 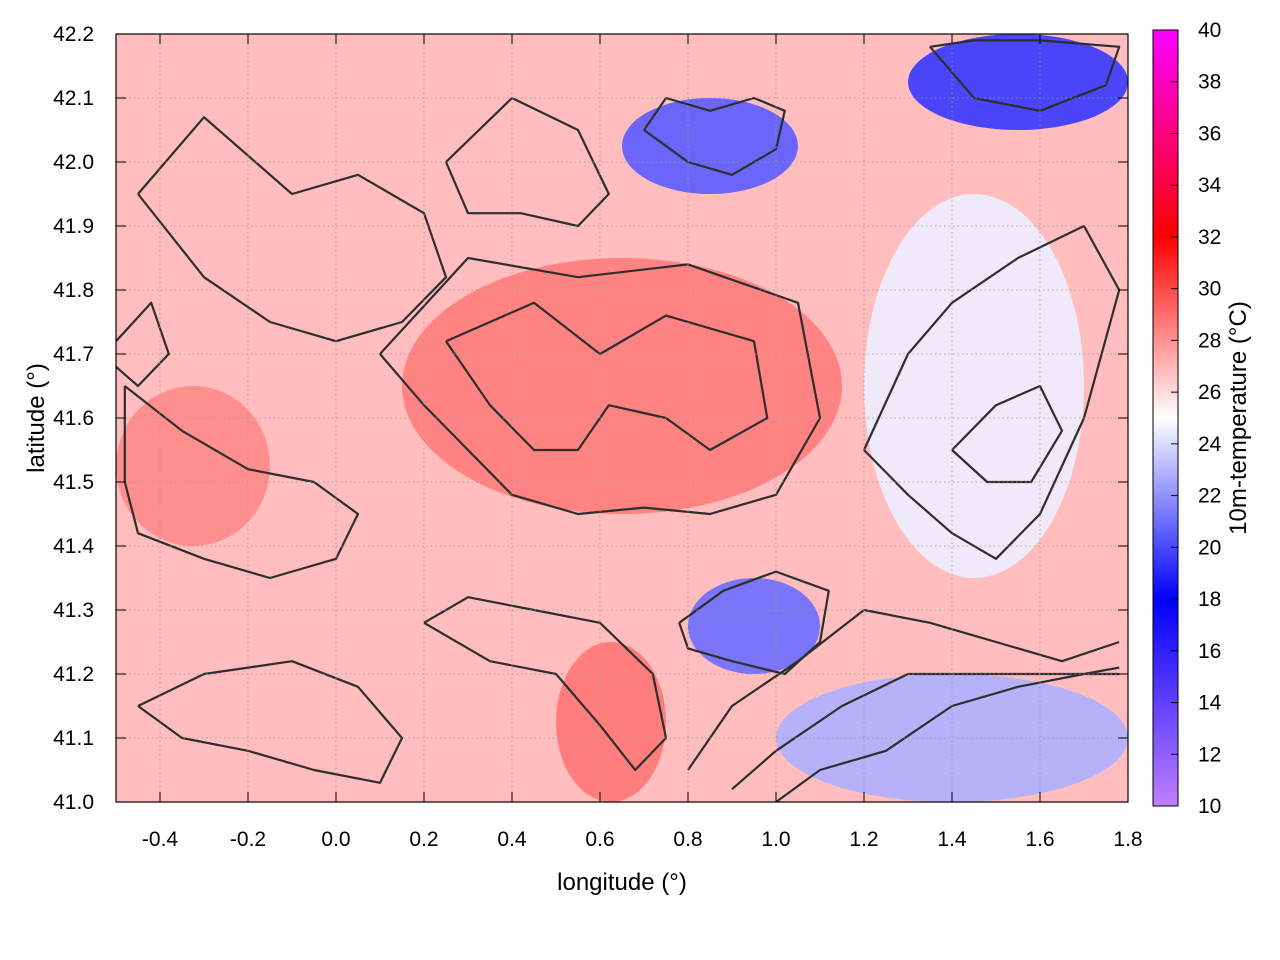 What do you see at coordinates (73, 354) in the screenshot?
I see `y-tick-label: 41.7` at bounding box center [73, 354].